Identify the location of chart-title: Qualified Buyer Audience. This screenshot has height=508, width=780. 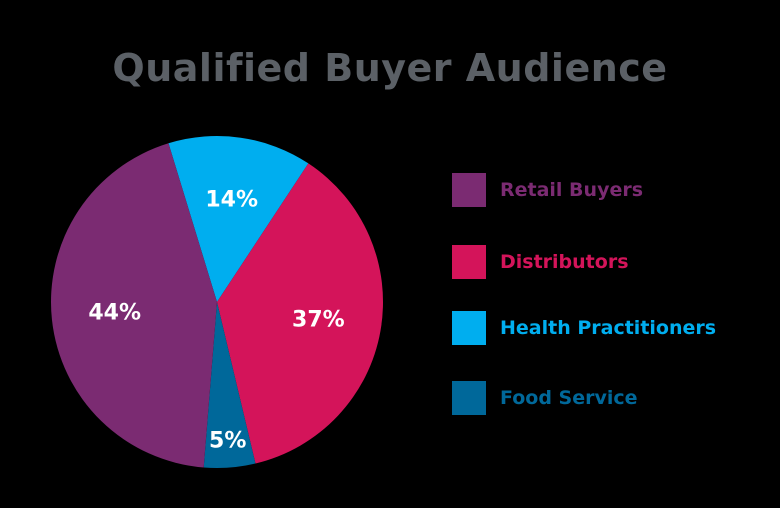
(390, 68).